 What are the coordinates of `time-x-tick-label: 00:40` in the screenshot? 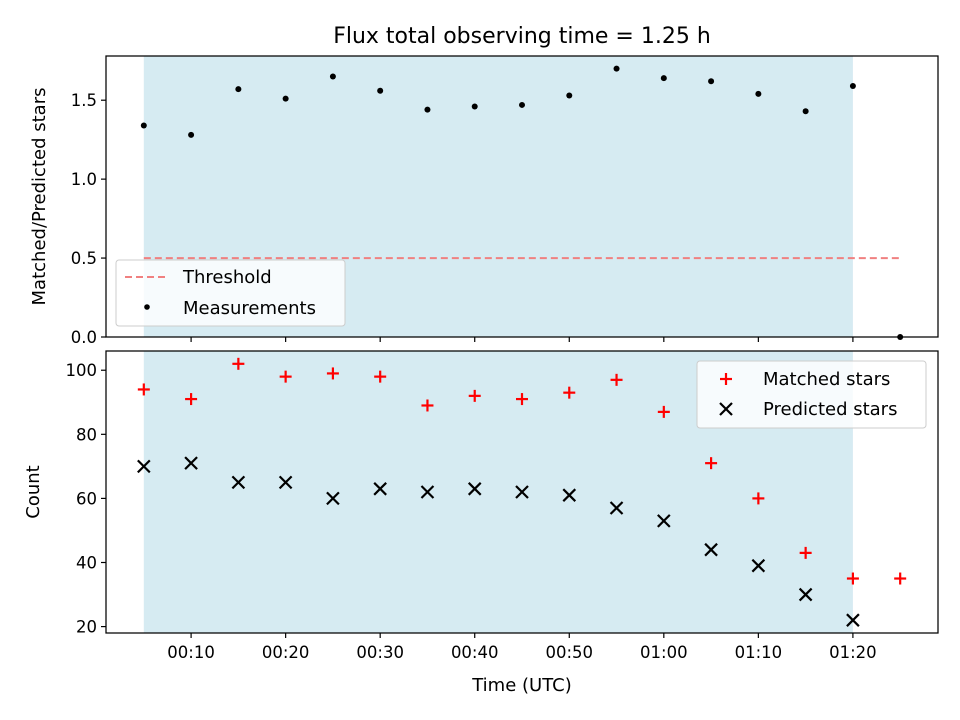 It's located at (475, 652).